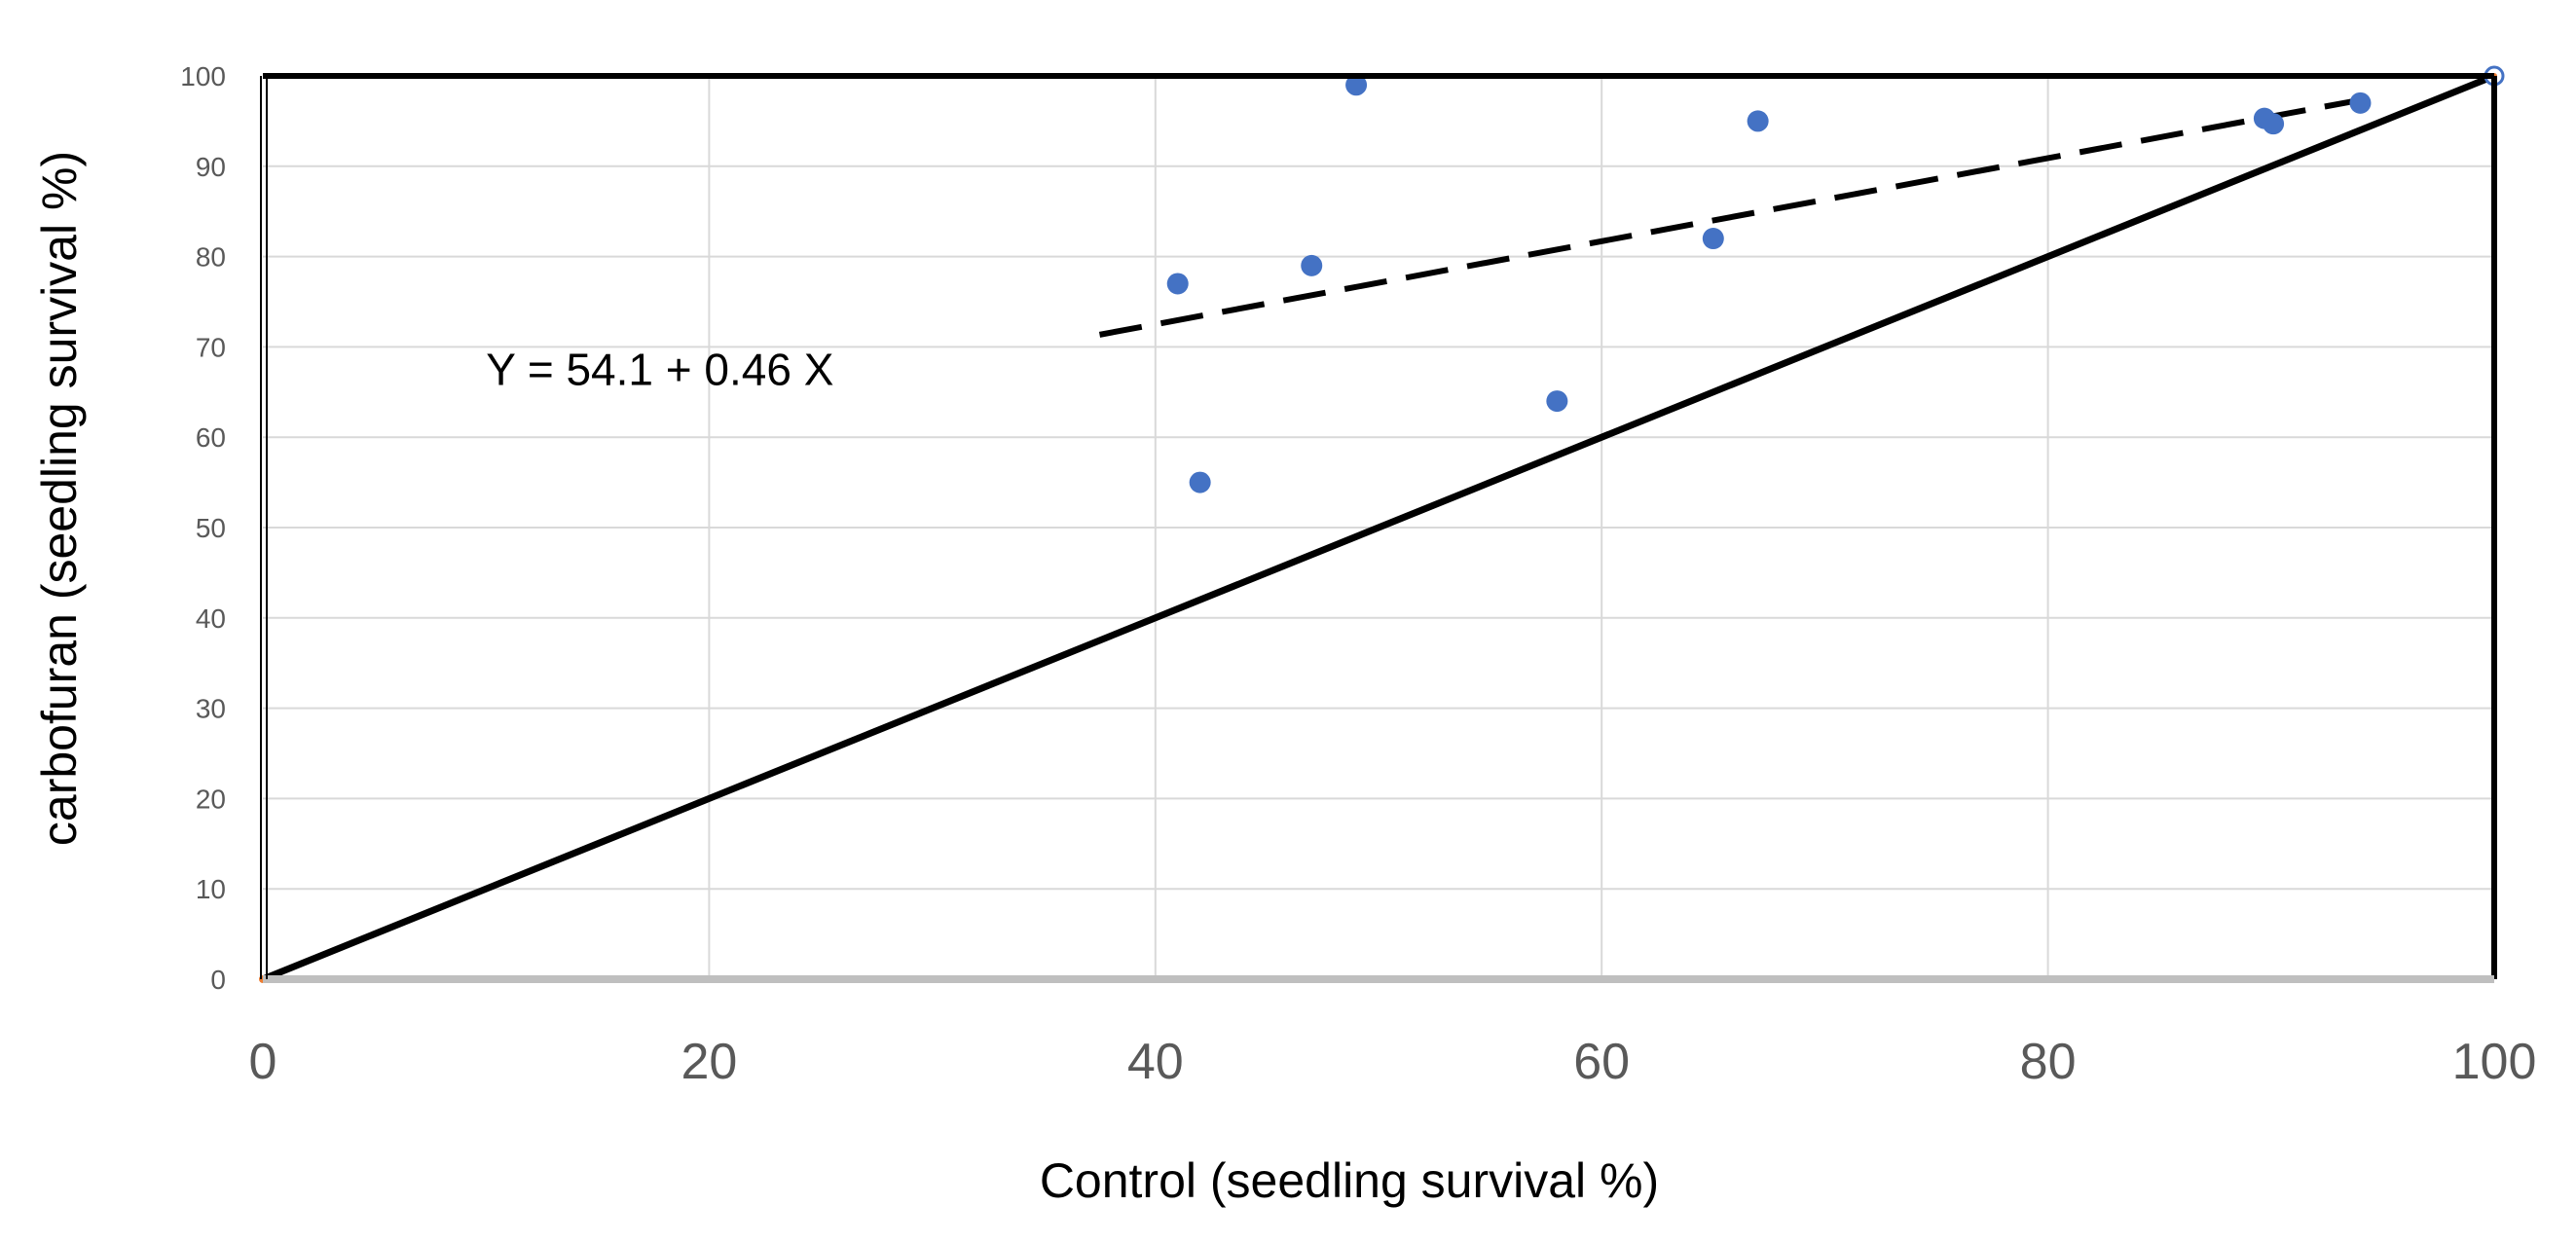 The height and width of the screenshot is (1242, 2576). Describe the element at coordinates (218, 980) in the screenshot. I see `y-tick-label: 0` at that location.